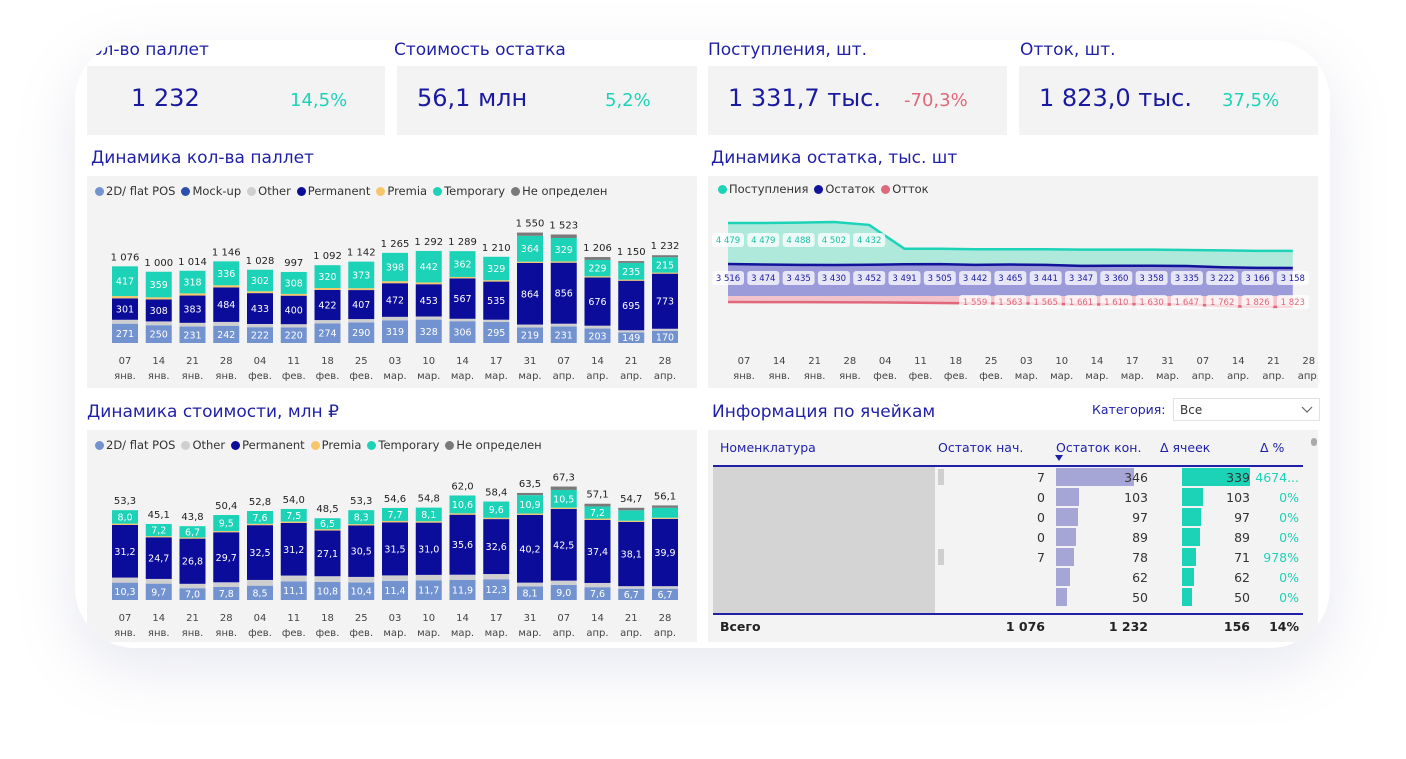 The height and width of the screenshot is (759, 1406). Describe the element at coordinates (1238, 477) in the screenshot. I see `cell-delta: 339` at that location.